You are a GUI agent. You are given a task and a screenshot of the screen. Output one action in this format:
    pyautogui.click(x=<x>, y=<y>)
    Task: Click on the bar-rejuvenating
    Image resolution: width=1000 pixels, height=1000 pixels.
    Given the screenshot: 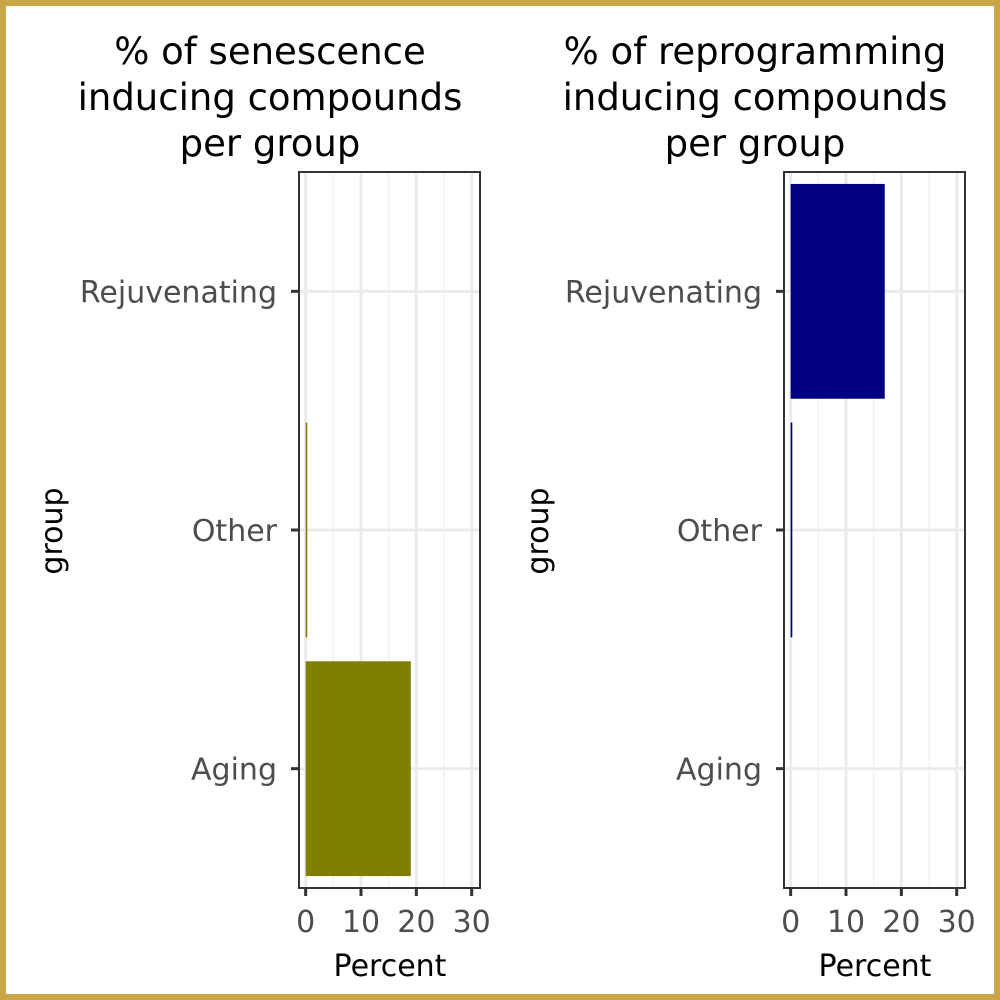 What is the action you would take?
    pyautogui.click(x=837, y=291)
    